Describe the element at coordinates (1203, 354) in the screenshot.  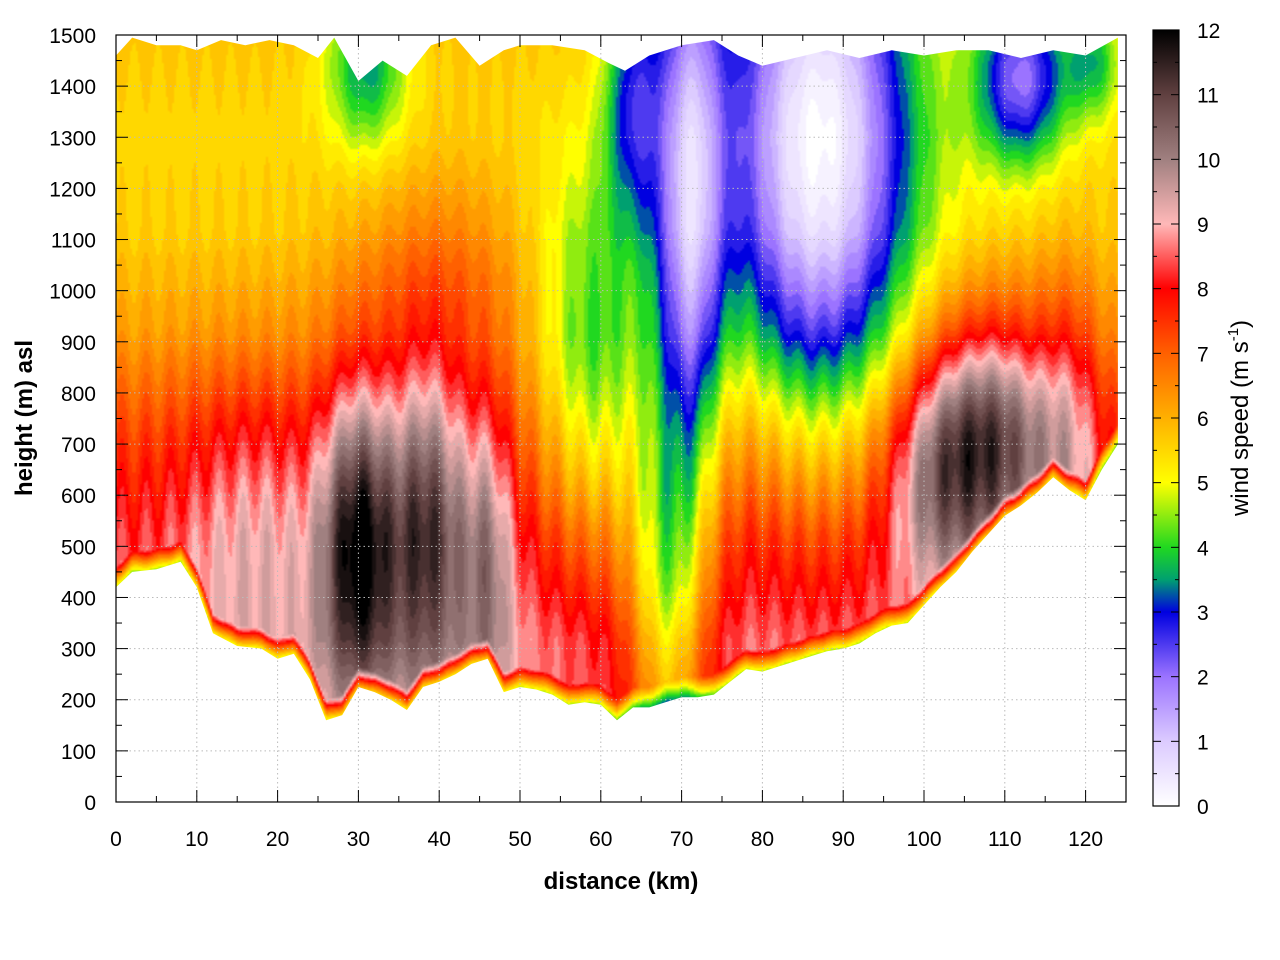
I see `colorbar-tick-label: 7` at that location.